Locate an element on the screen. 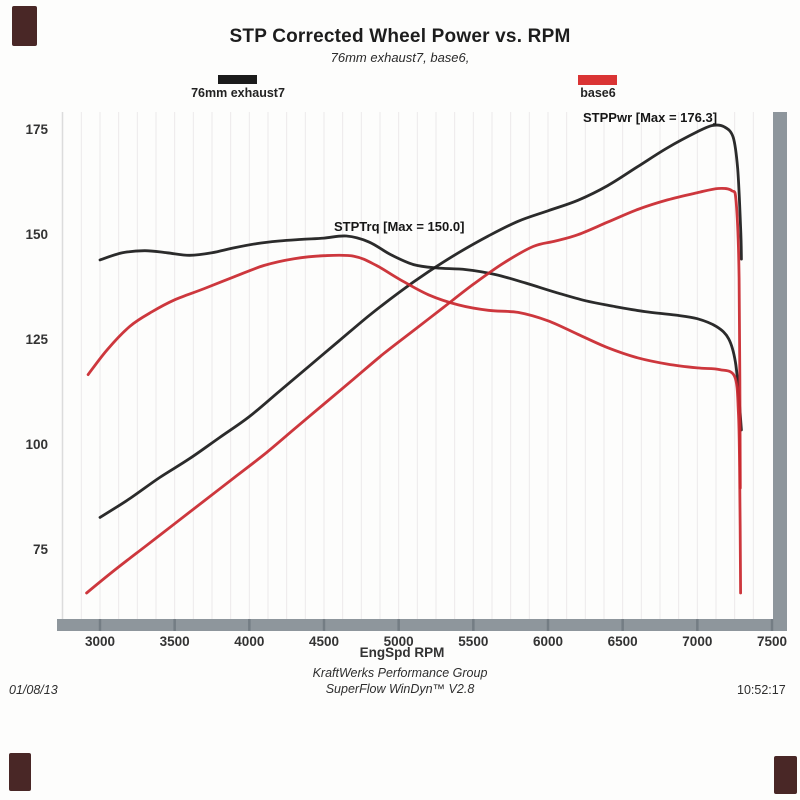  x-tick-label: 4500 is located at coordinates (324, 641).